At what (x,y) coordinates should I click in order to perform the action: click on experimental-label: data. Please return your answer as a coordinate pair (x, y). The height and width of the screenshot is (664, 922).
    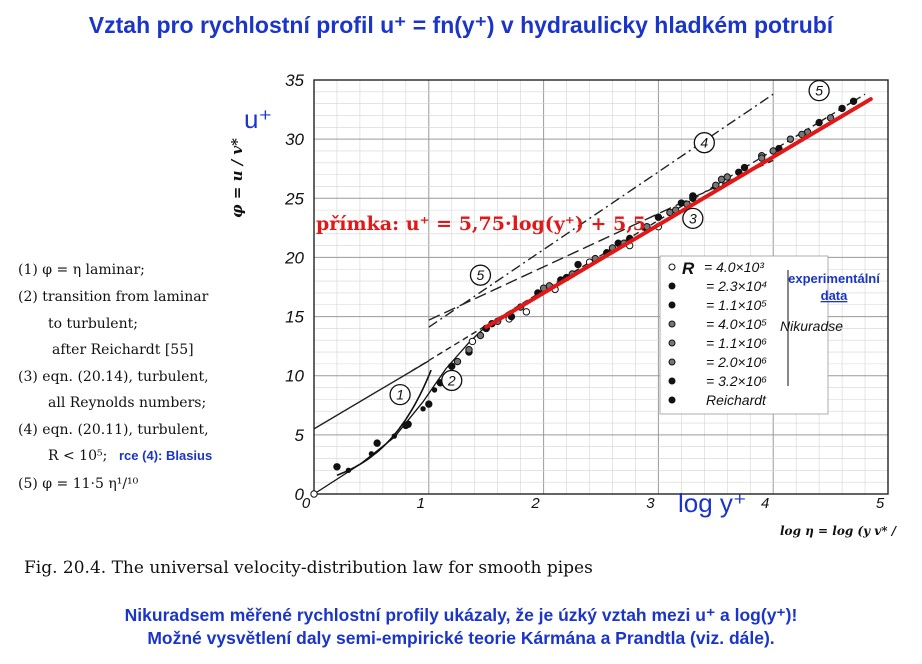
    Looking at the image, I should click on (835, 295).